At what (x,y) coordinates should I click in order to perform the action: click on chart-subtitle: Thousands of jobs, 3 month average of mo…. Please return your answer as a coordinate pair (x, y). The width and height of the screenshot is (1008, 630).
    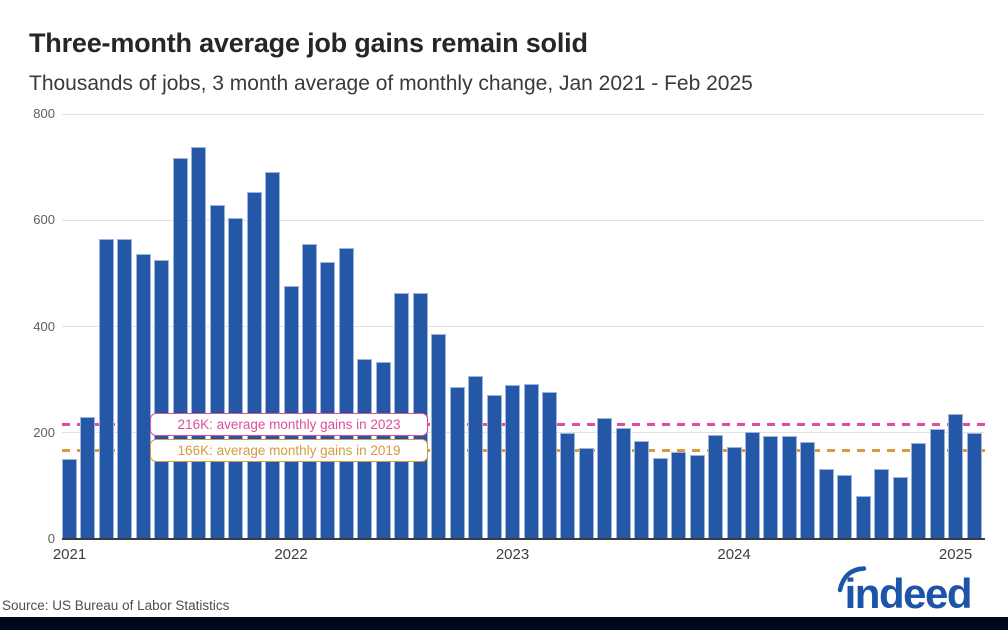
    Looking at the image, I should click on (391, 83).